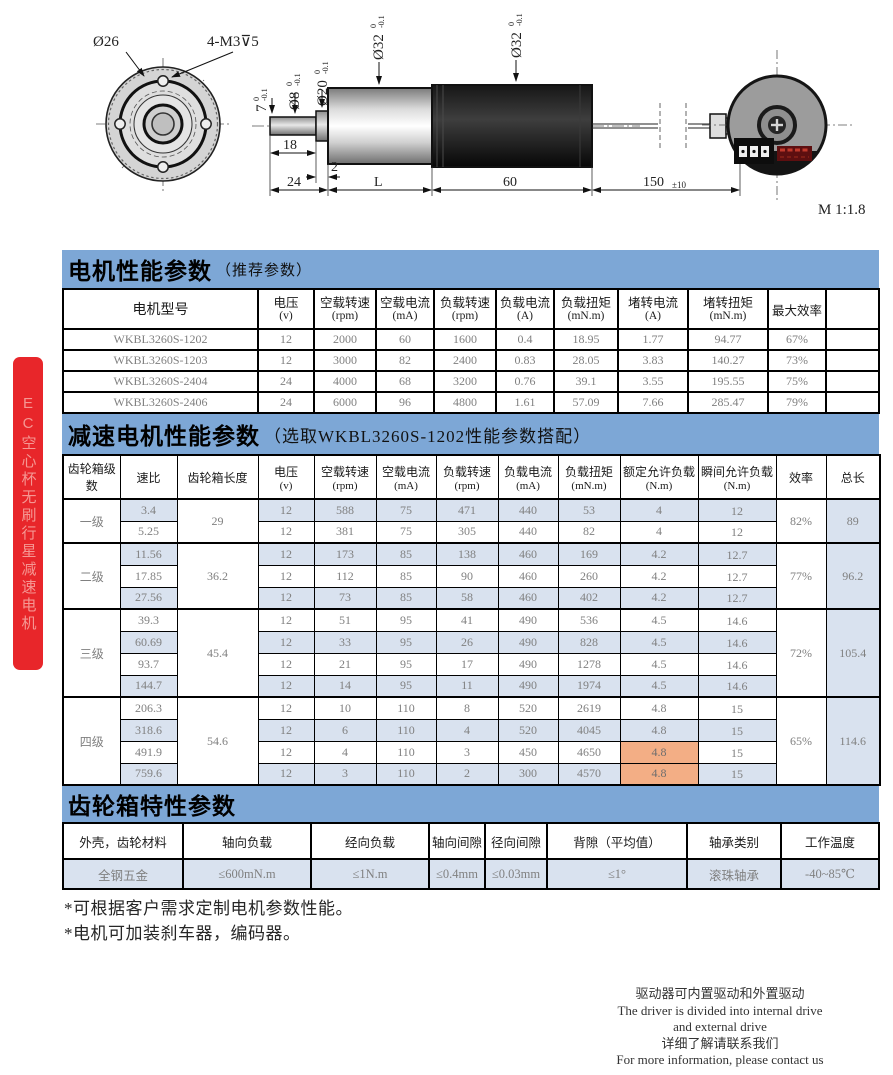 Image resolution: width=893 pixels, height=1075 pixels. What do you see at coordinates (379, 47) in the screenshot?
I see `svg-text: Ø32` at bounding box center [379, 47].